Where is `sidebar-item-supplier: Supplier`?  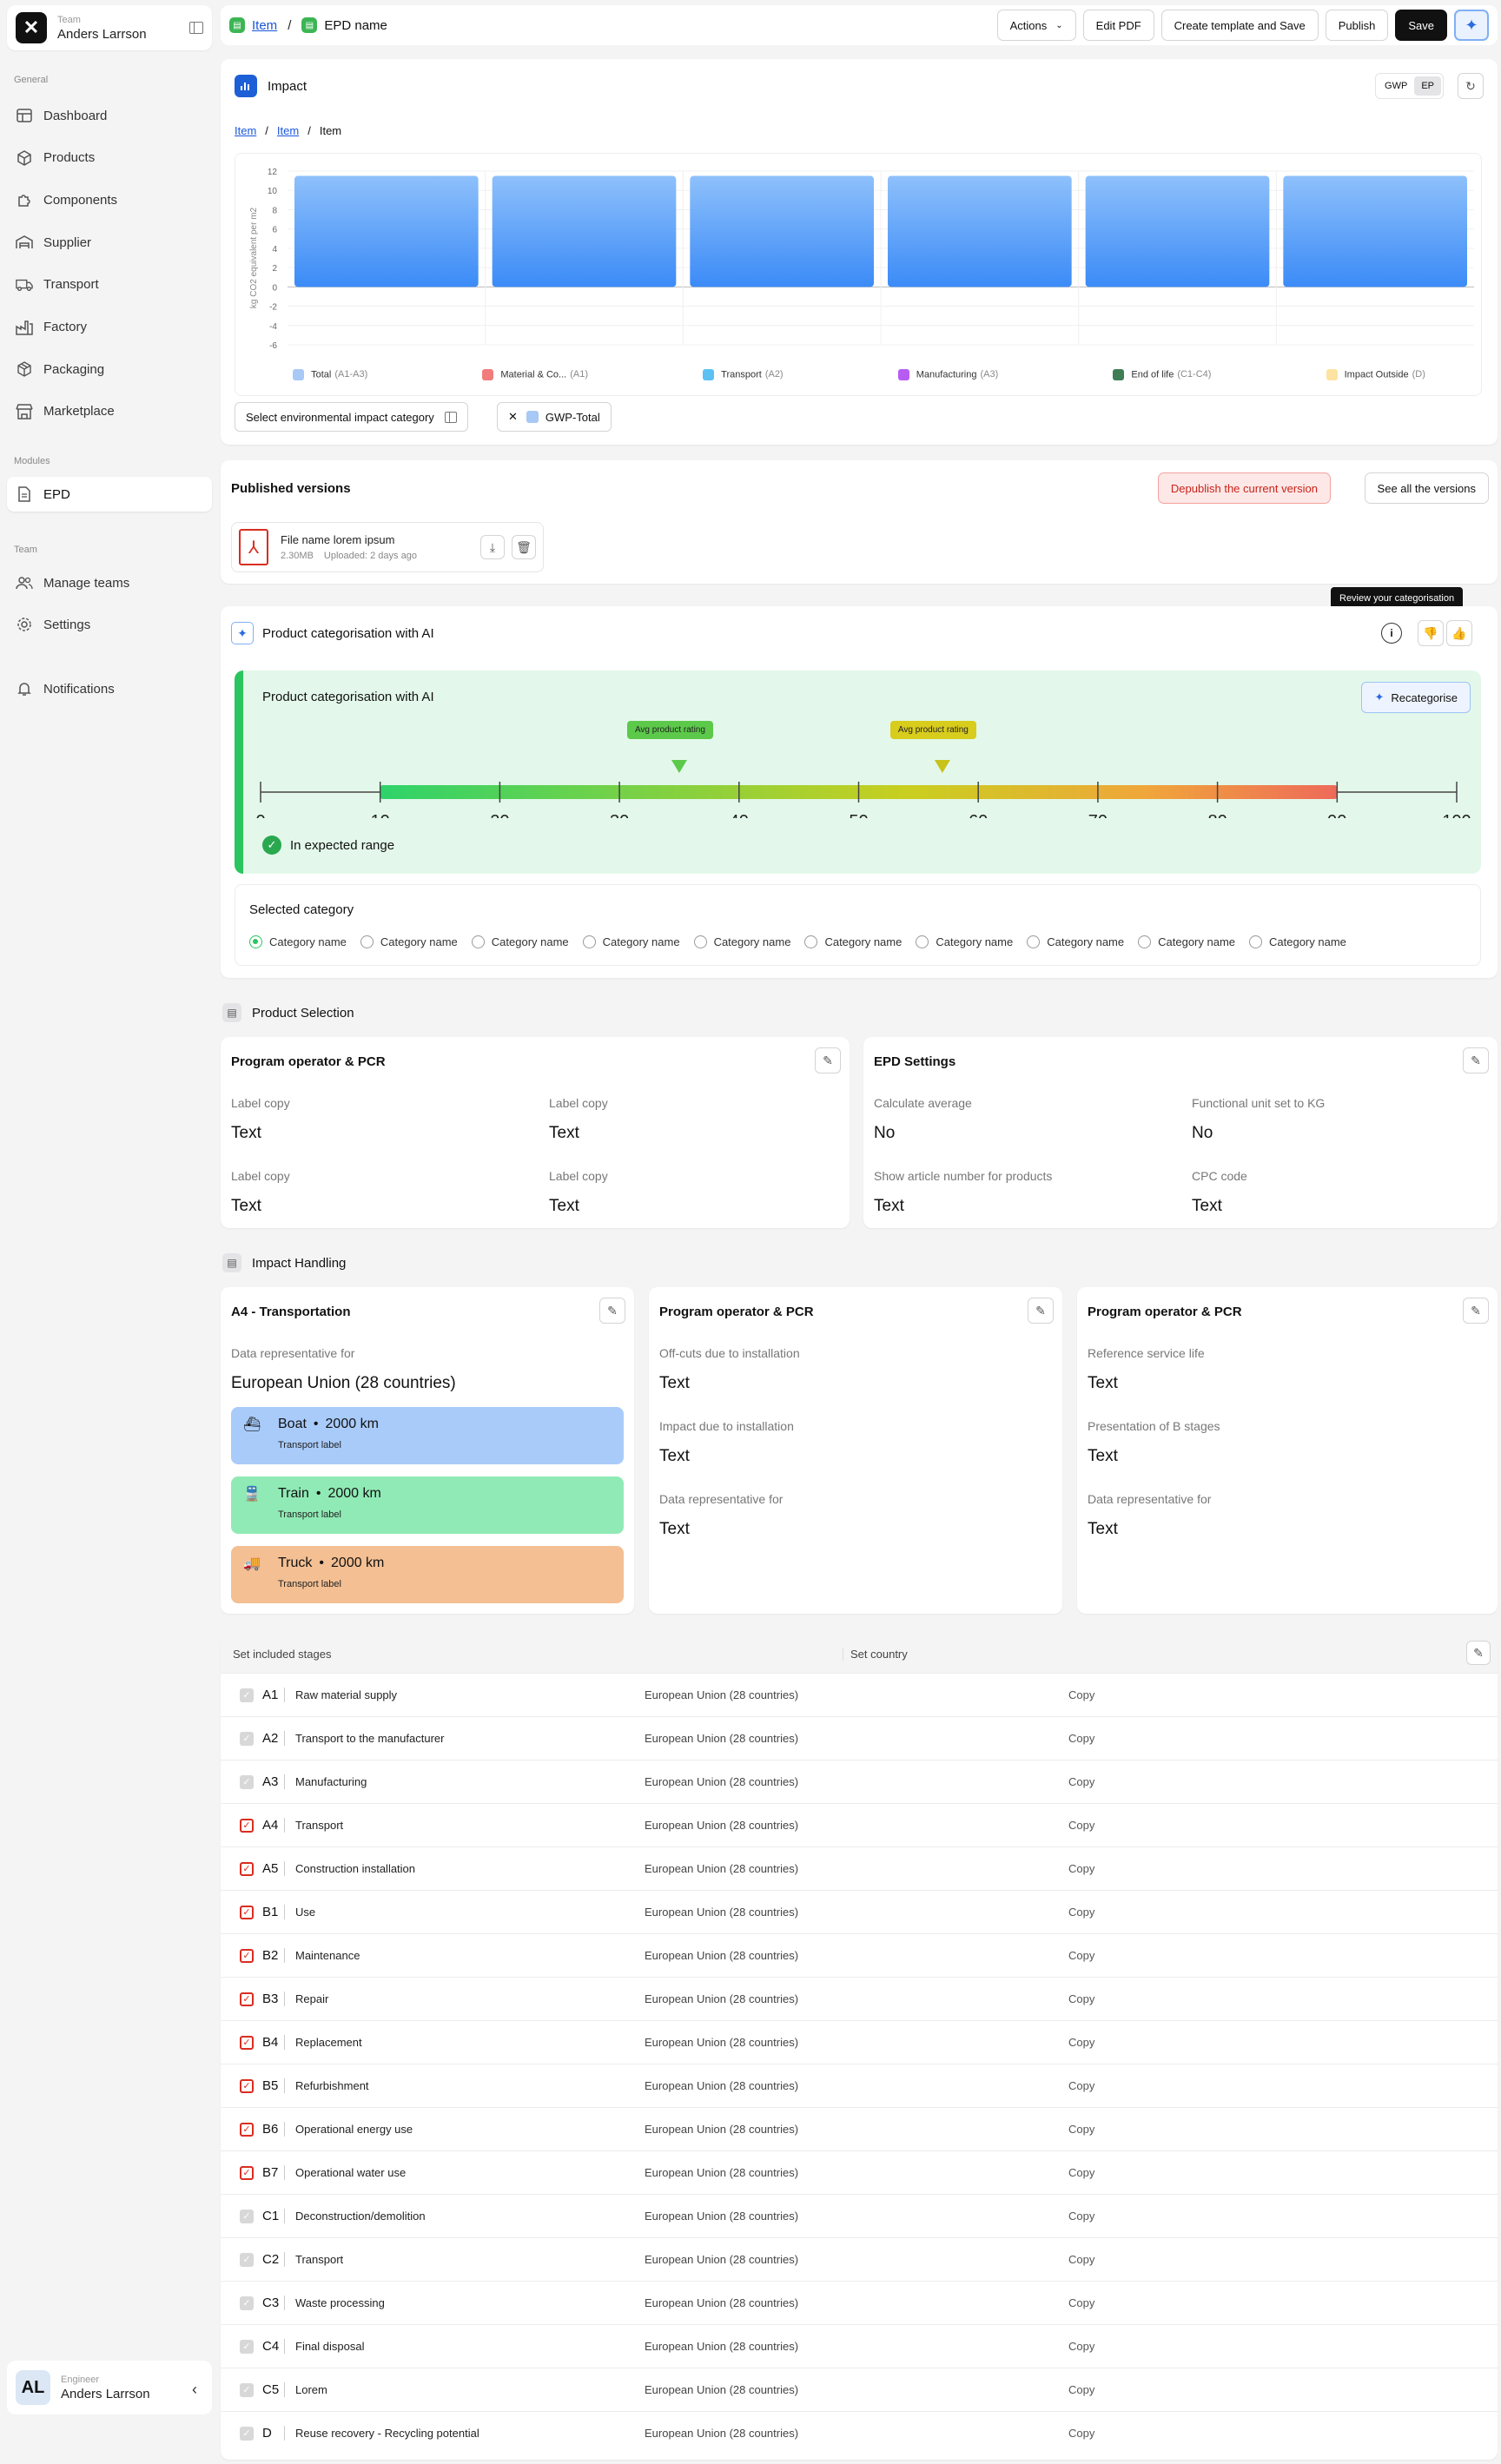 sidebar-item-supplier: Supplier is located at coordinates (110, 242).